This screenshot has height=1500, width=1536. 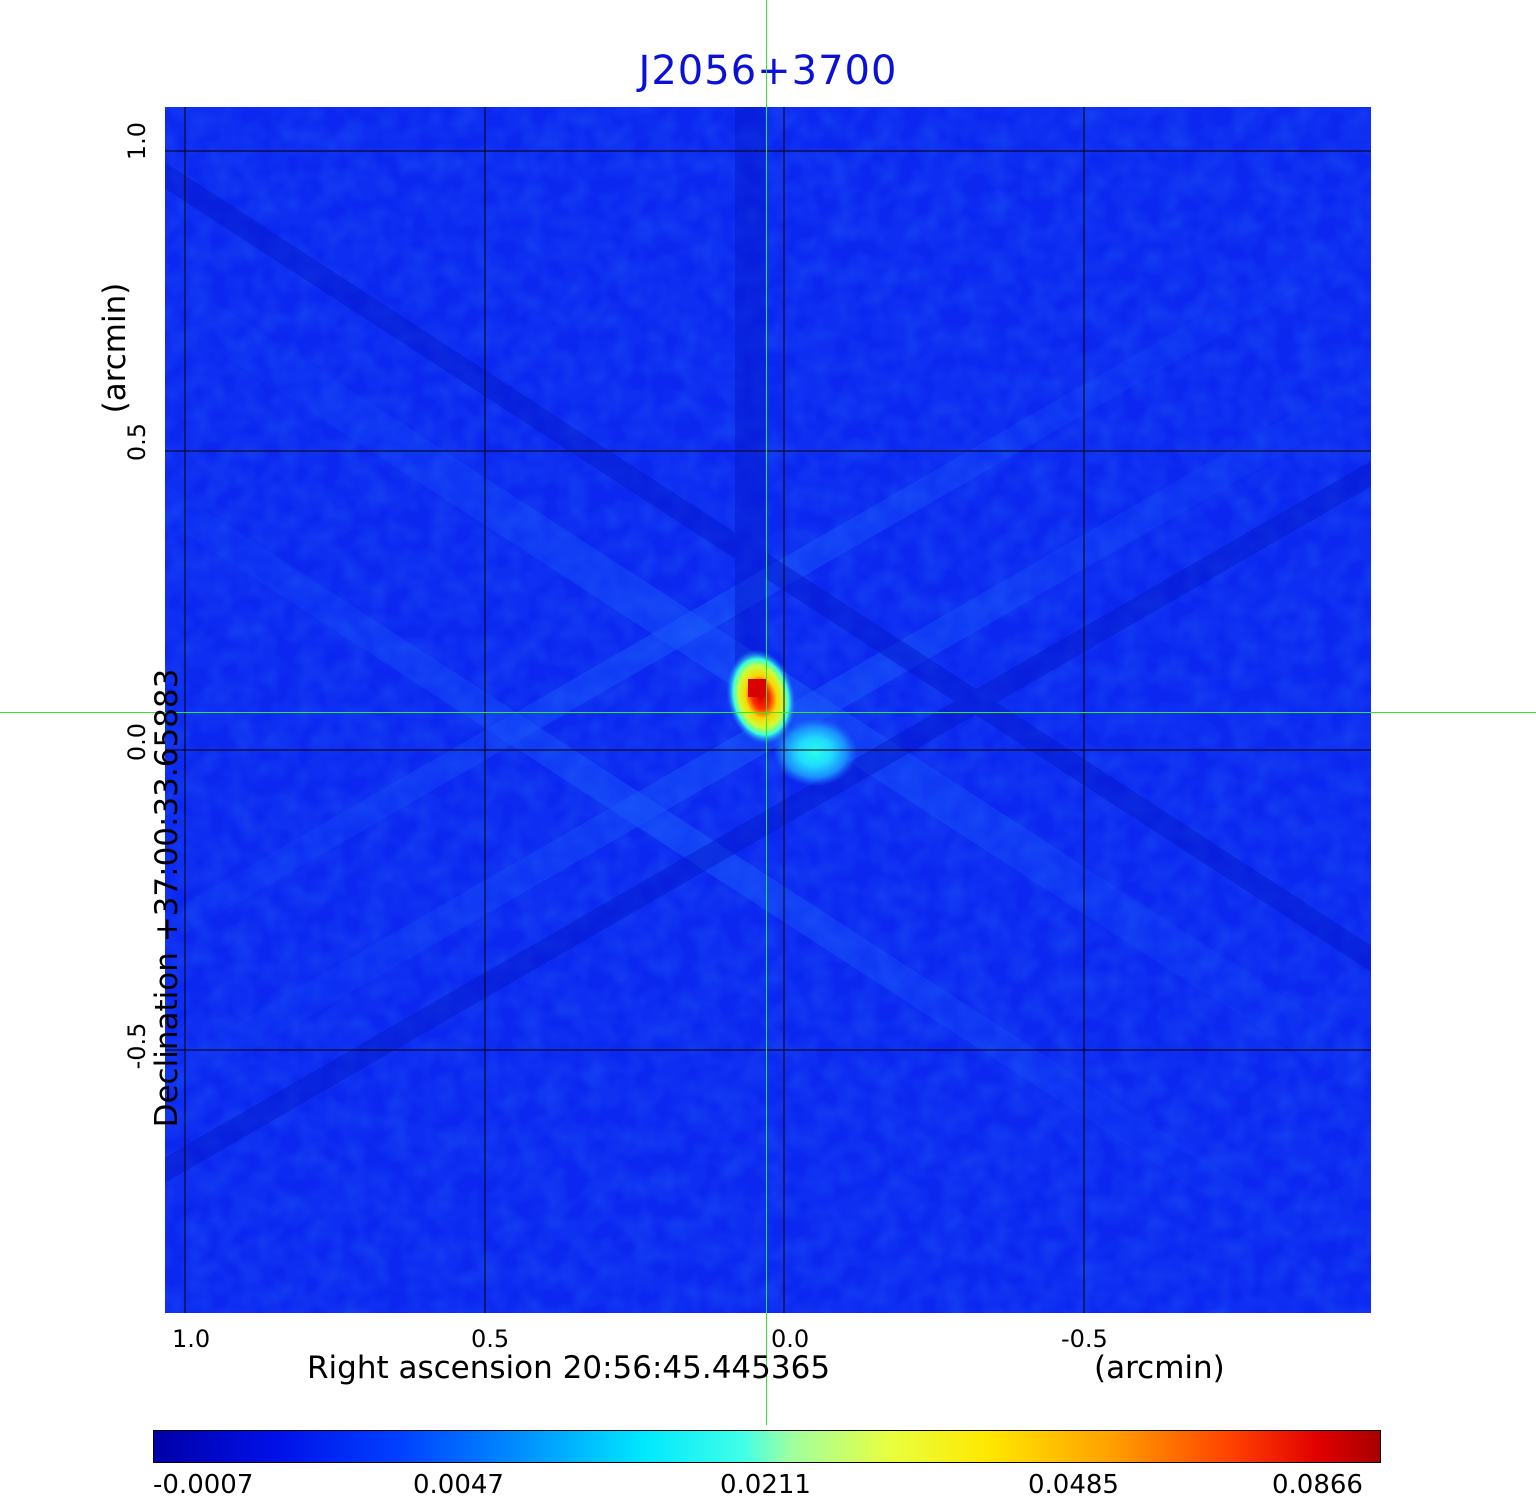 I want to click on colorbar-tick-label: -0.0007, so click(x=203, y=1485).